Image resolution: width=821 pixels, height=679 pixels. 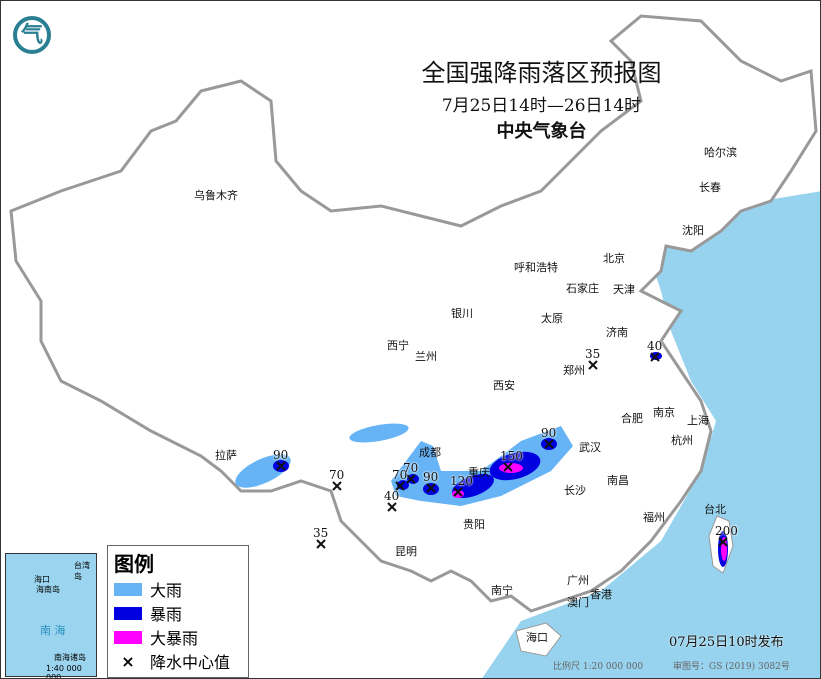 What do you see at coordinates (682, 440) in the screenshot?
I see `city-label: 杭州` at bounding box center [682, 440].